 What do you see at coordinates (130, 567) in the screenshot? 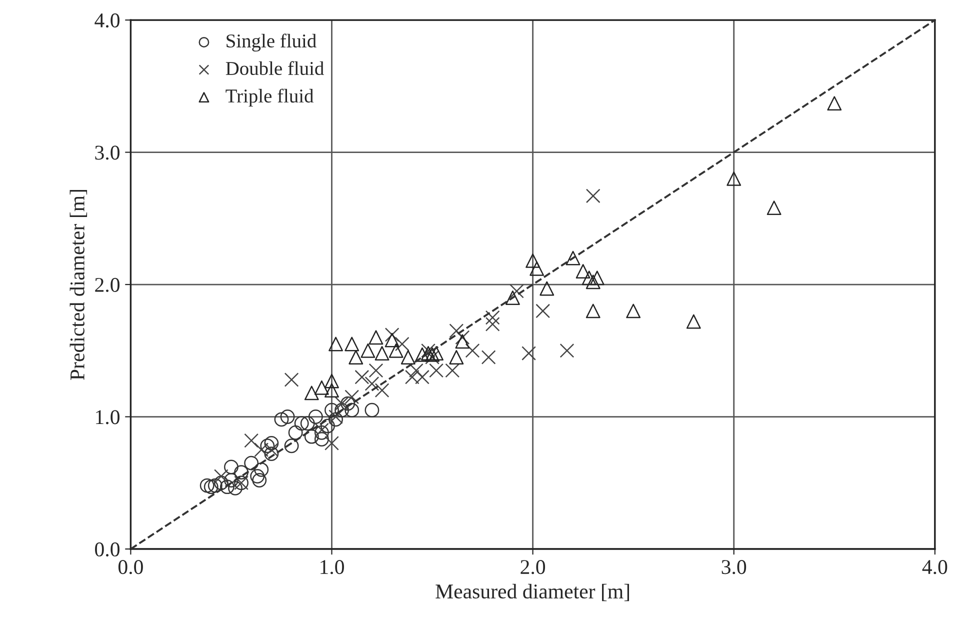
I see `x-tick-label: 0.0` at bounding box center [130, 567].